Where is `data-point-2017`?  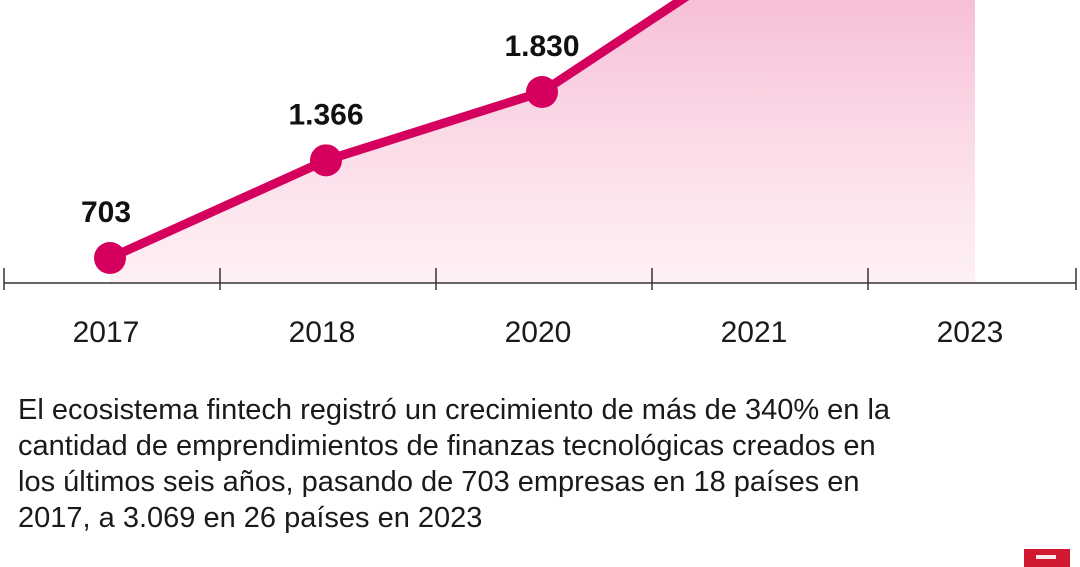 data-point-2017 is located at coordinates (110, 258).